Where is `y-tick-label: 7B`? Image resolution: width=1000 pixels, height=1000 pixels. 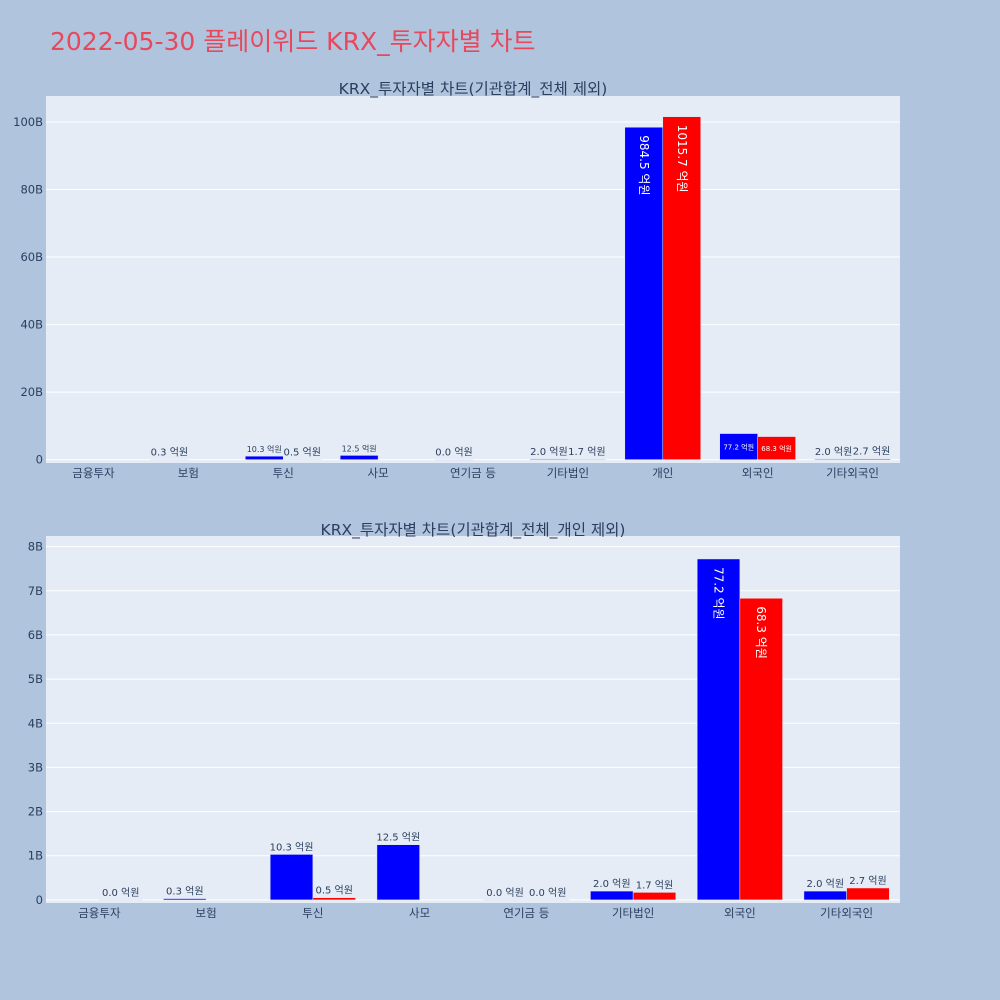
y-tick-label: 7B is located at coordinates (35, 591).